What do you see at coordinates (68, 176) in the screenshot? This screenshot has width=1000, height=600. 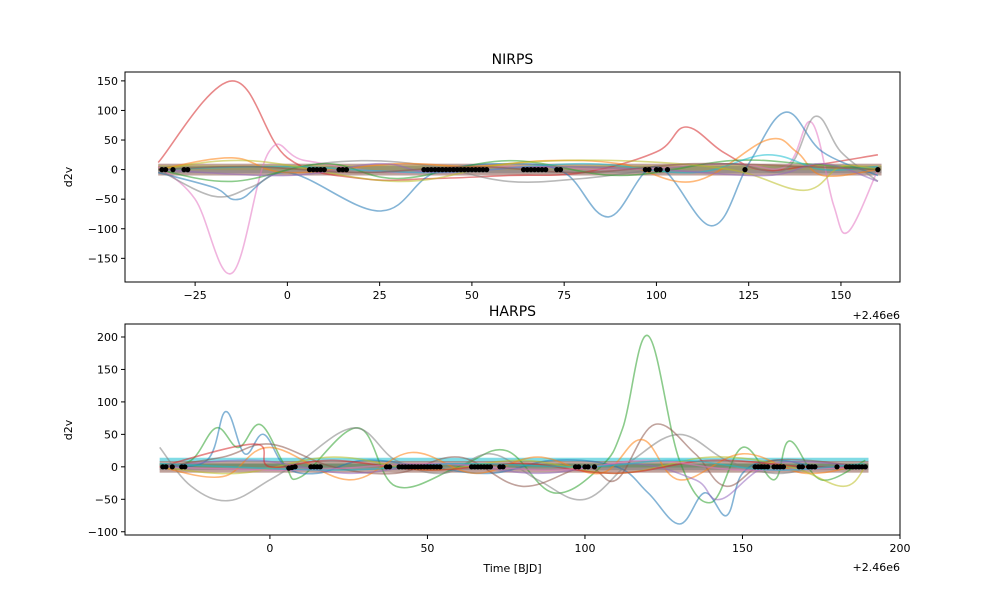 I see `nirps-ylabel: d2v` at bounding box center [68, 176].